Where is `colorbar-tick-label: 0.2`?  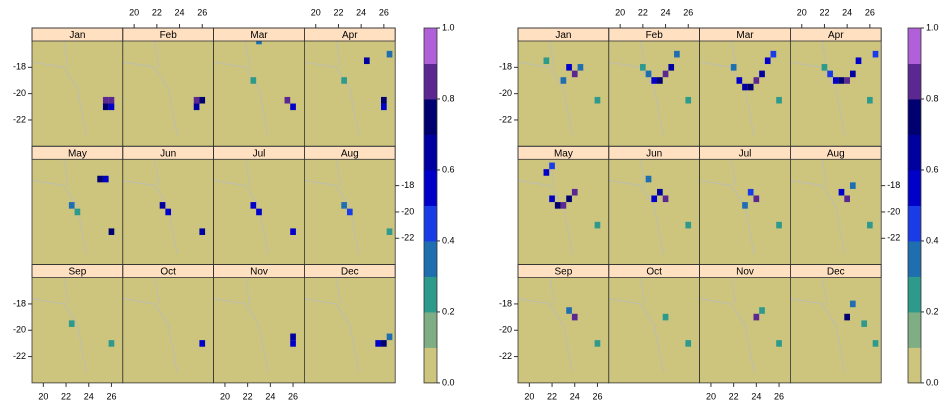
colorbar-tick-label: 0.2 is located at coordinates (932, 311).